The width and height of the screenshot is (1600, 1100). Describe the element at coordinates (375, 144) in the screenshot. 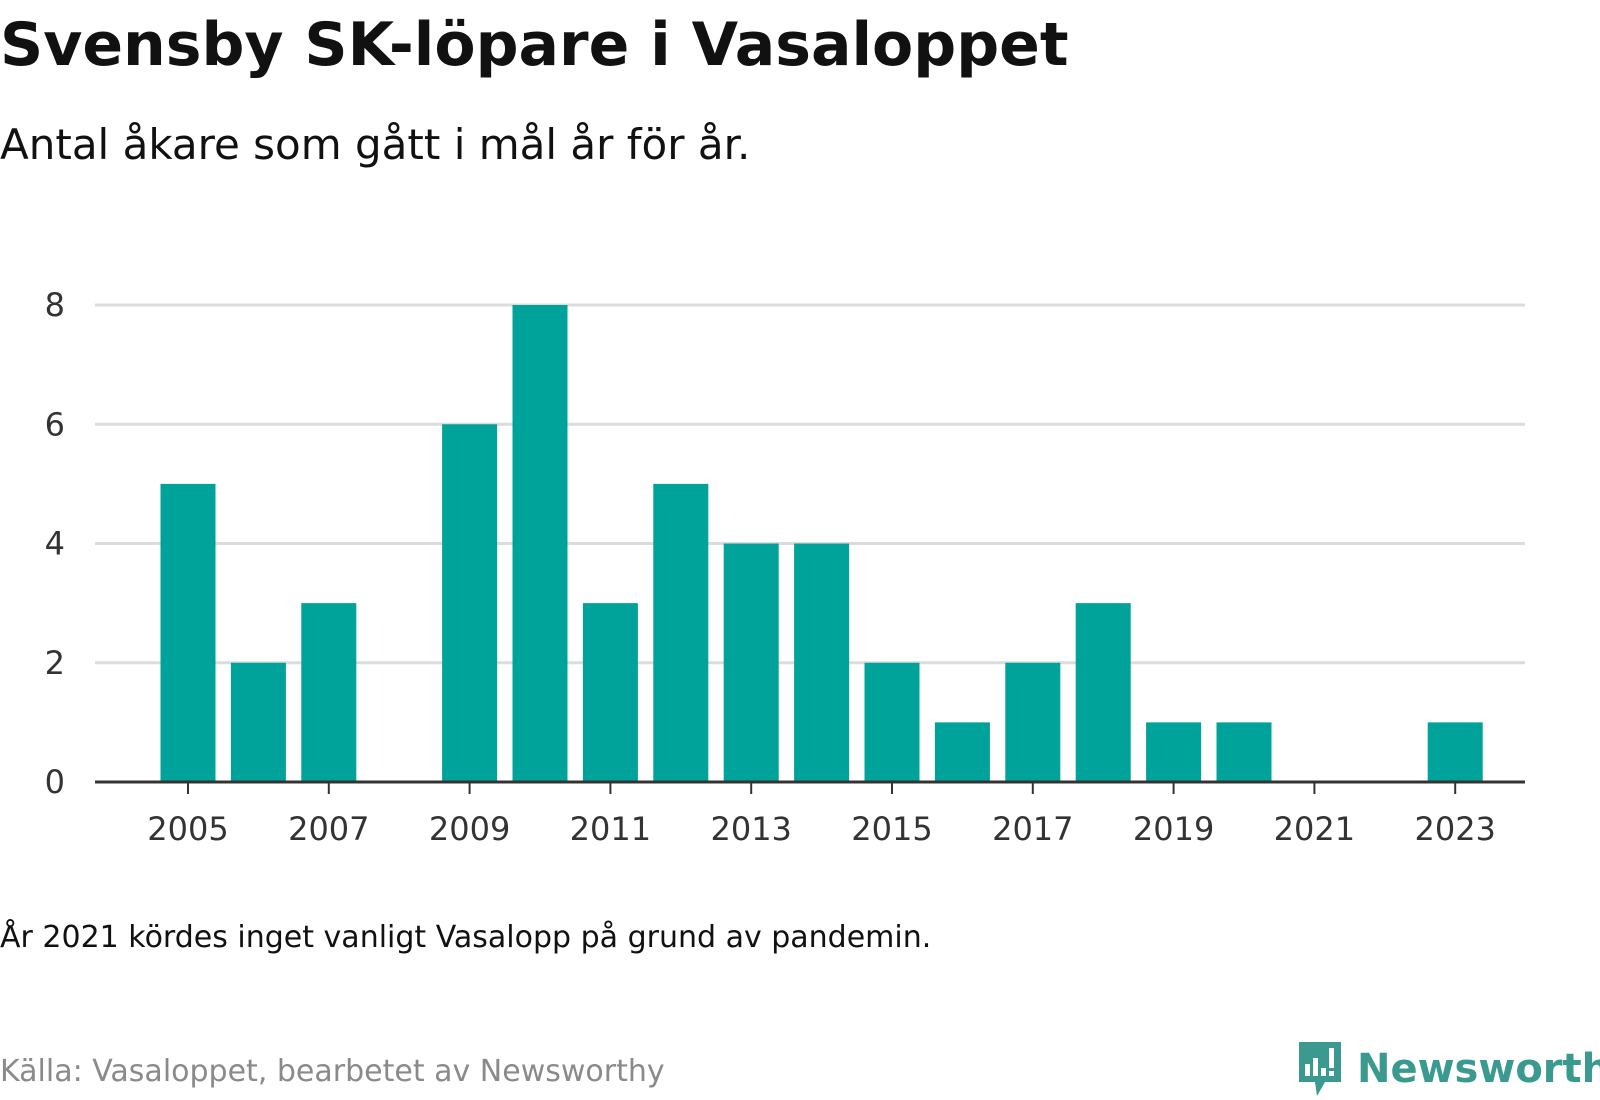

I see `chart-subtitle: Antal åkare som gått i mål år för år.` at that location.